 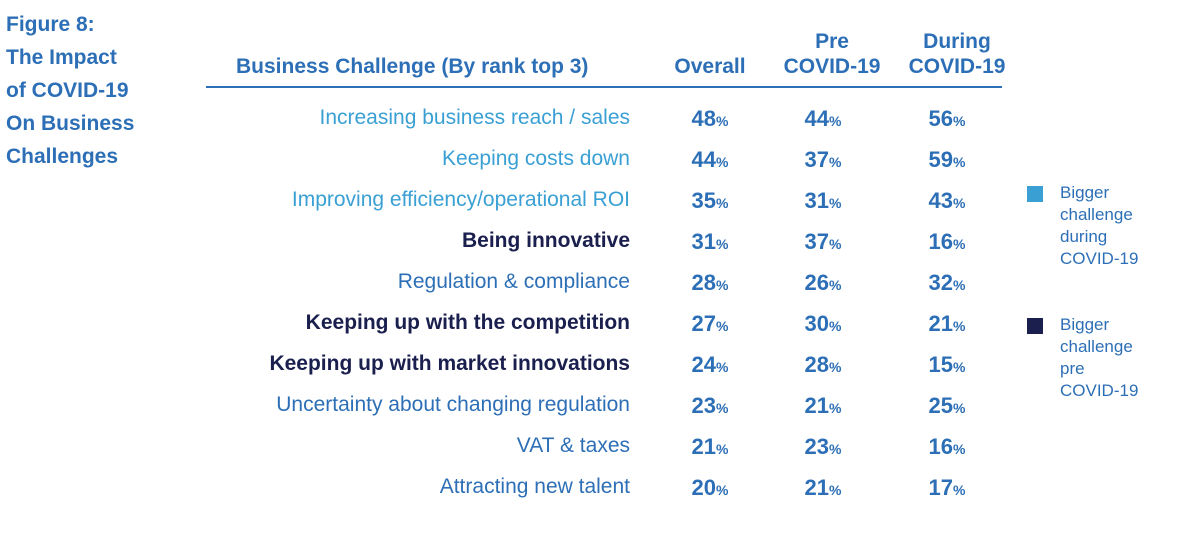 I want to click on value-overall-cell: 27%, so click(x=710, y=325).